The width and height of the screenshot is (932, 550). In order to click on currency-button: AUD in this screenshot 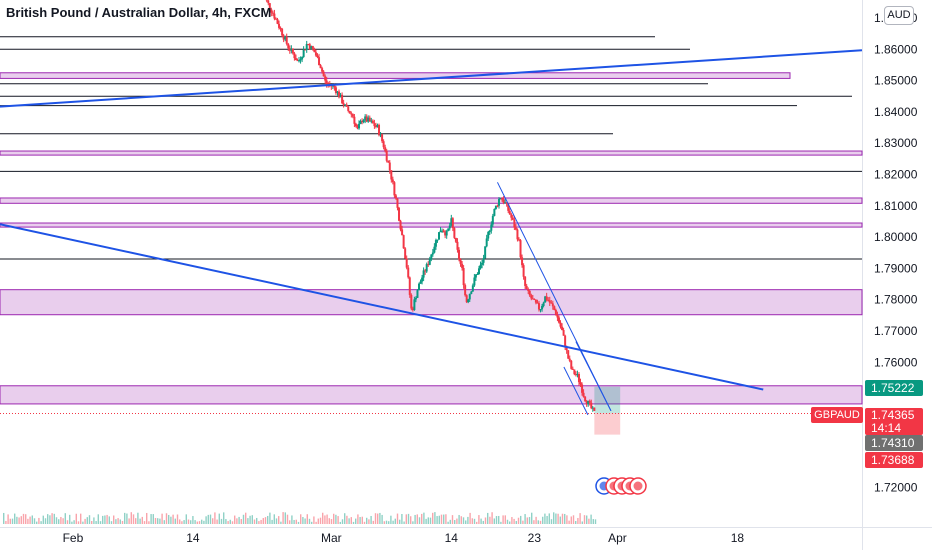, I will do `click(899, 15)`.